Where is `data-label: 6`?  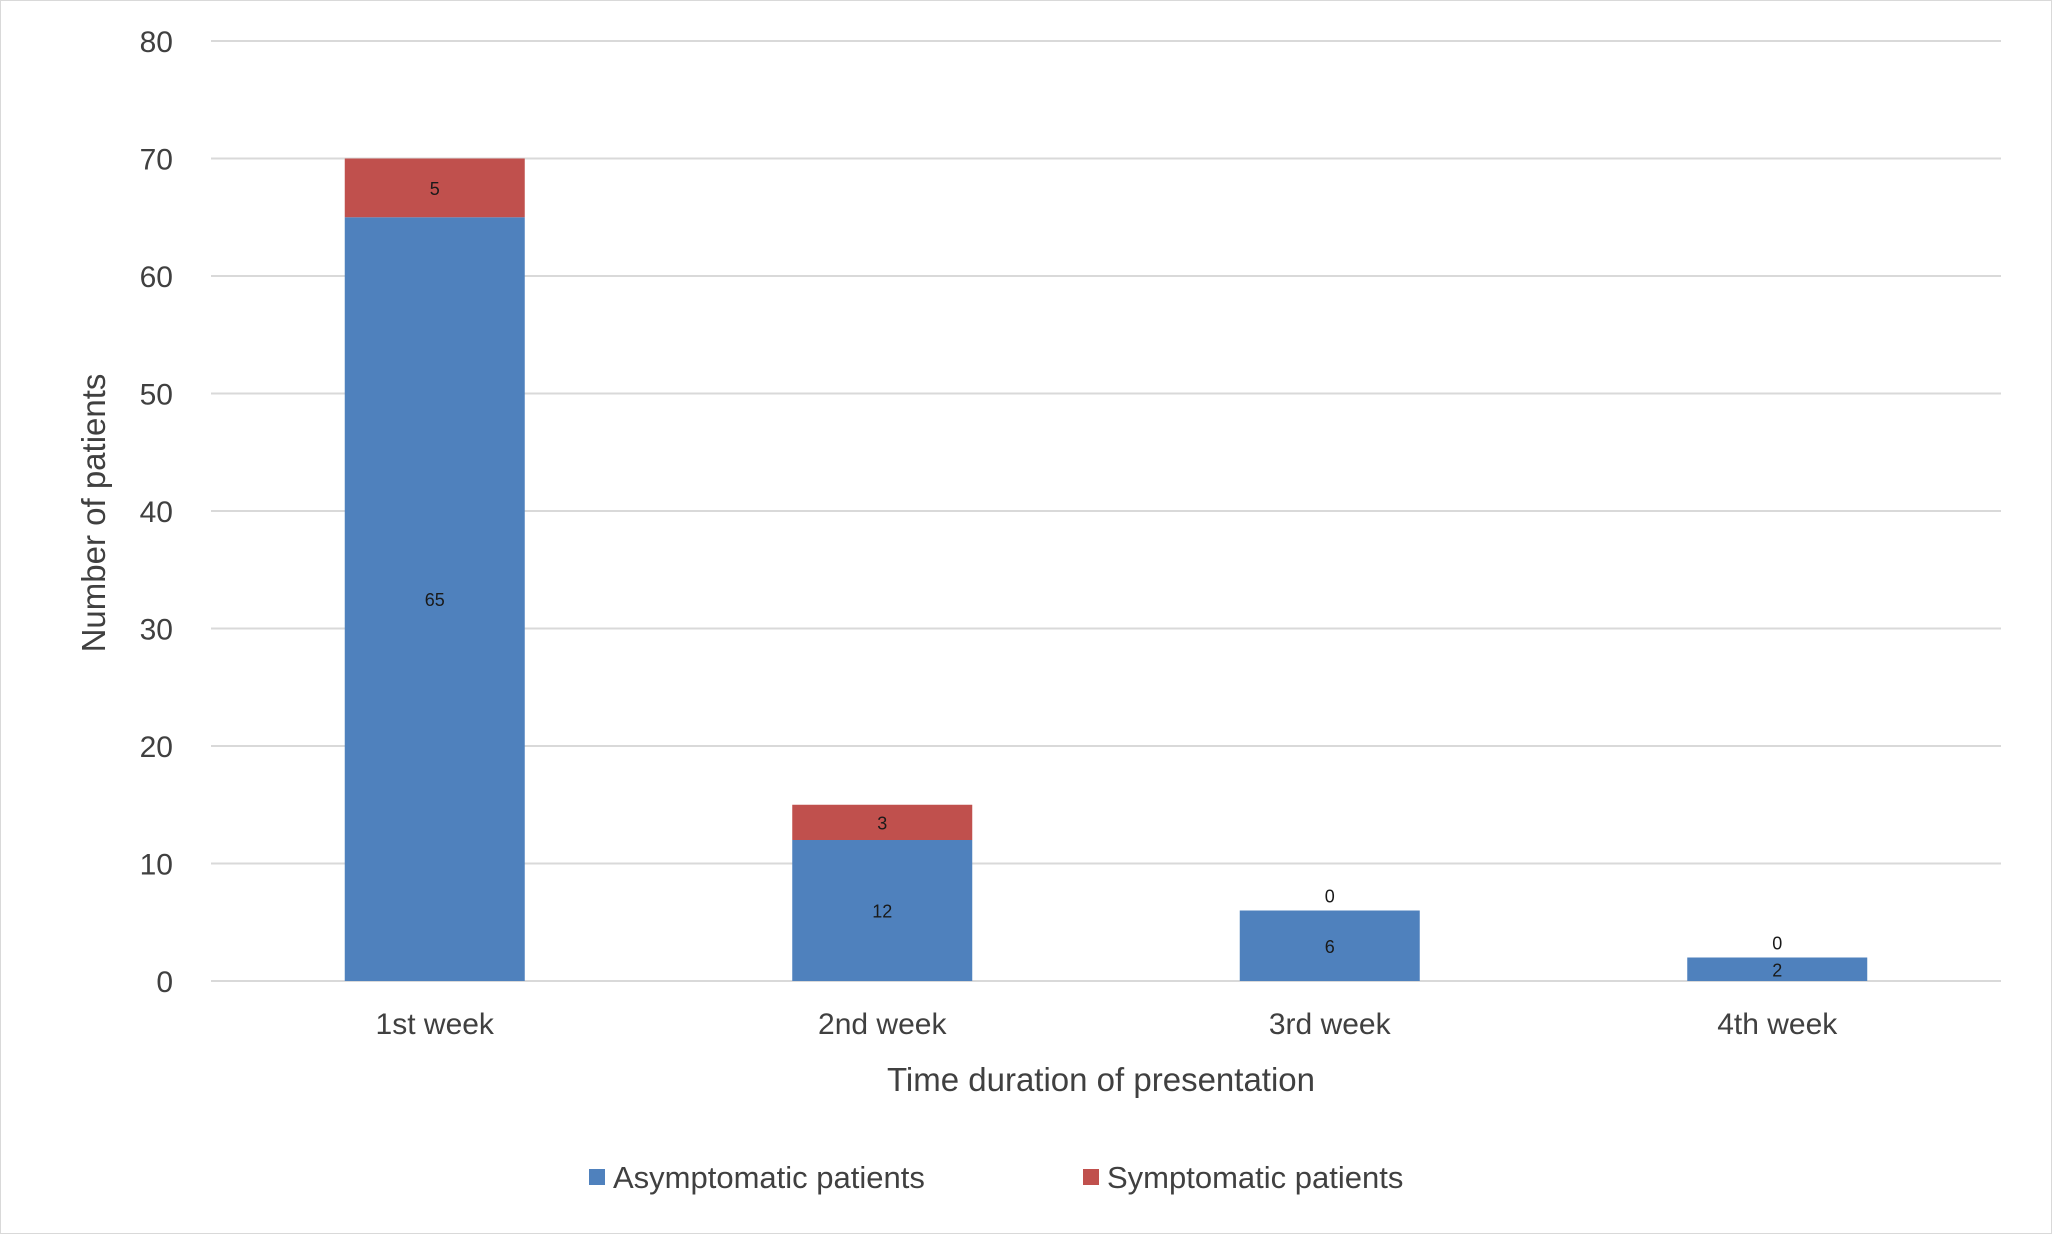 data-label: 6 is located at coordinates (1330, 947).